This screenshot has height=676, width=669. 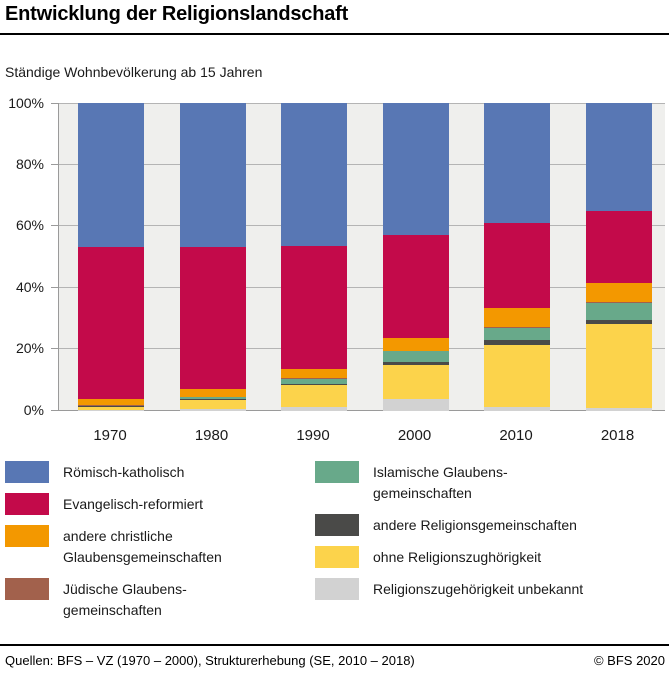 What do you see at coordinates (617, 435) in the screenshot?
I see `x-axis-label: 2018` at bounding box center [617, 435].